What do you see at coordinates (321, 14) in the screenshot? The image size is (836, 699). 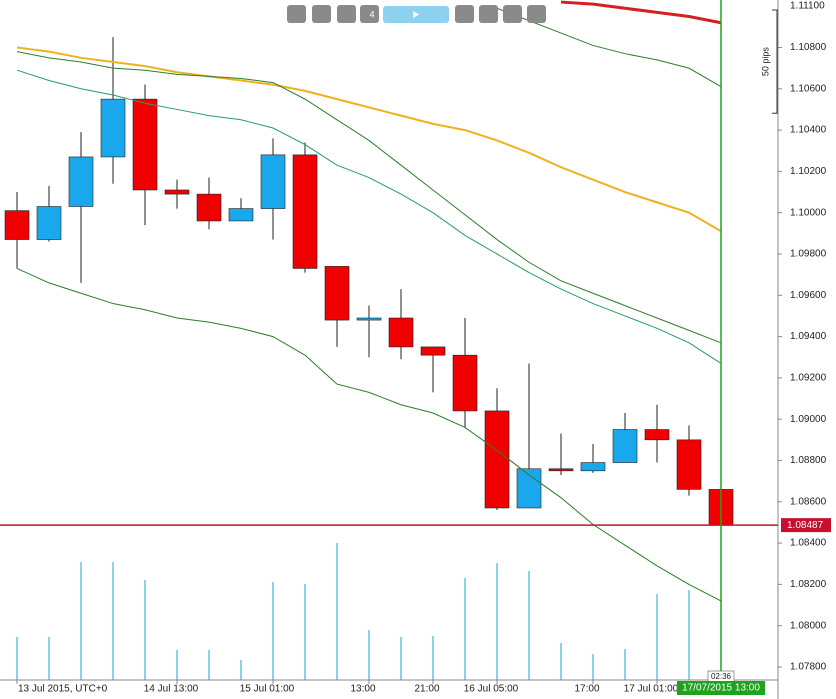 I see `chart-type-button` at bounding box center [321, 14].